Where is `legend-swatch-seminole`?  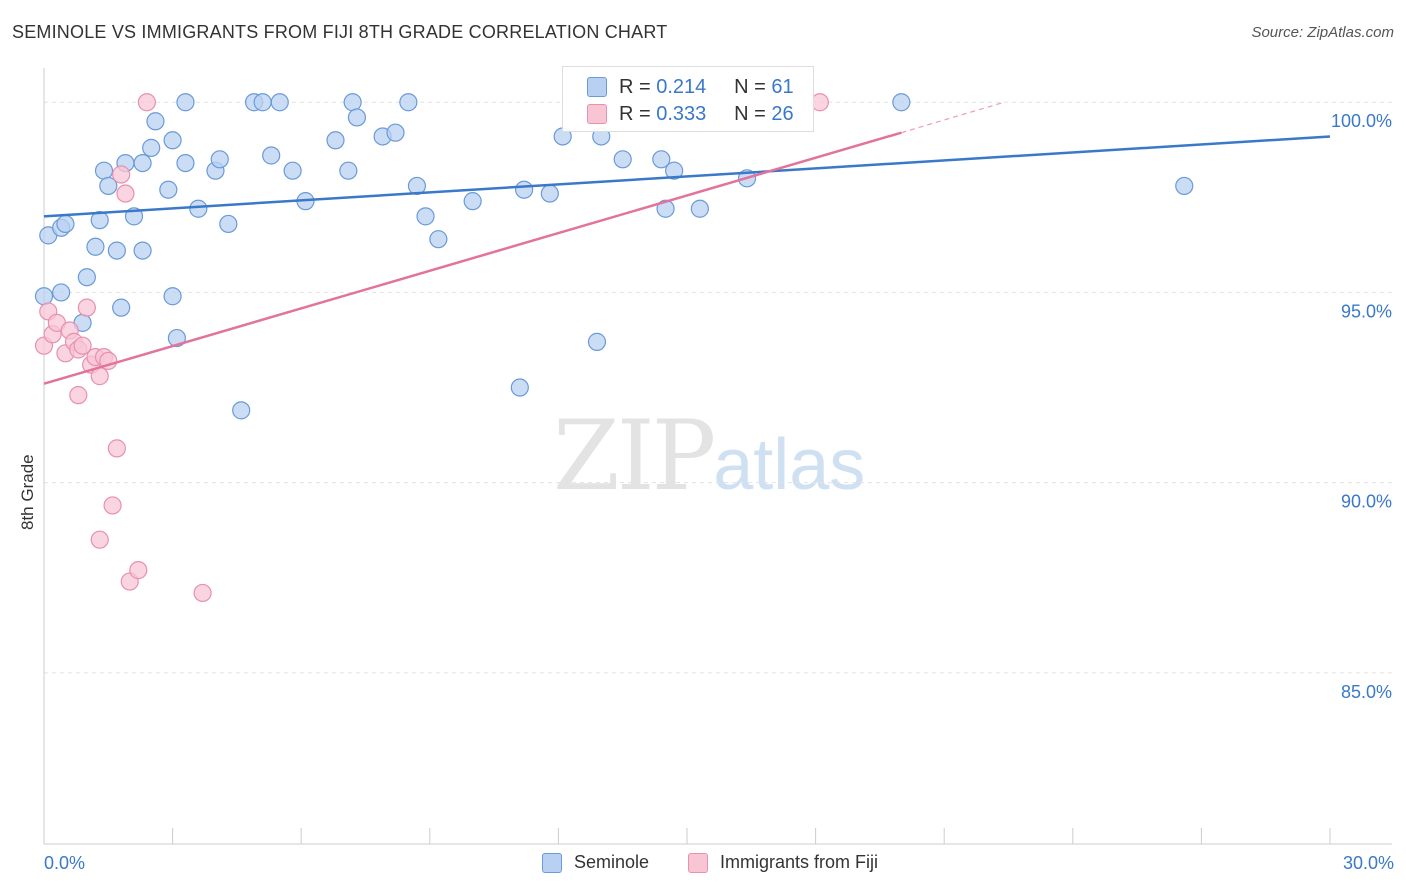 legend-swatch-seminole is located at coordinates (597, 87).